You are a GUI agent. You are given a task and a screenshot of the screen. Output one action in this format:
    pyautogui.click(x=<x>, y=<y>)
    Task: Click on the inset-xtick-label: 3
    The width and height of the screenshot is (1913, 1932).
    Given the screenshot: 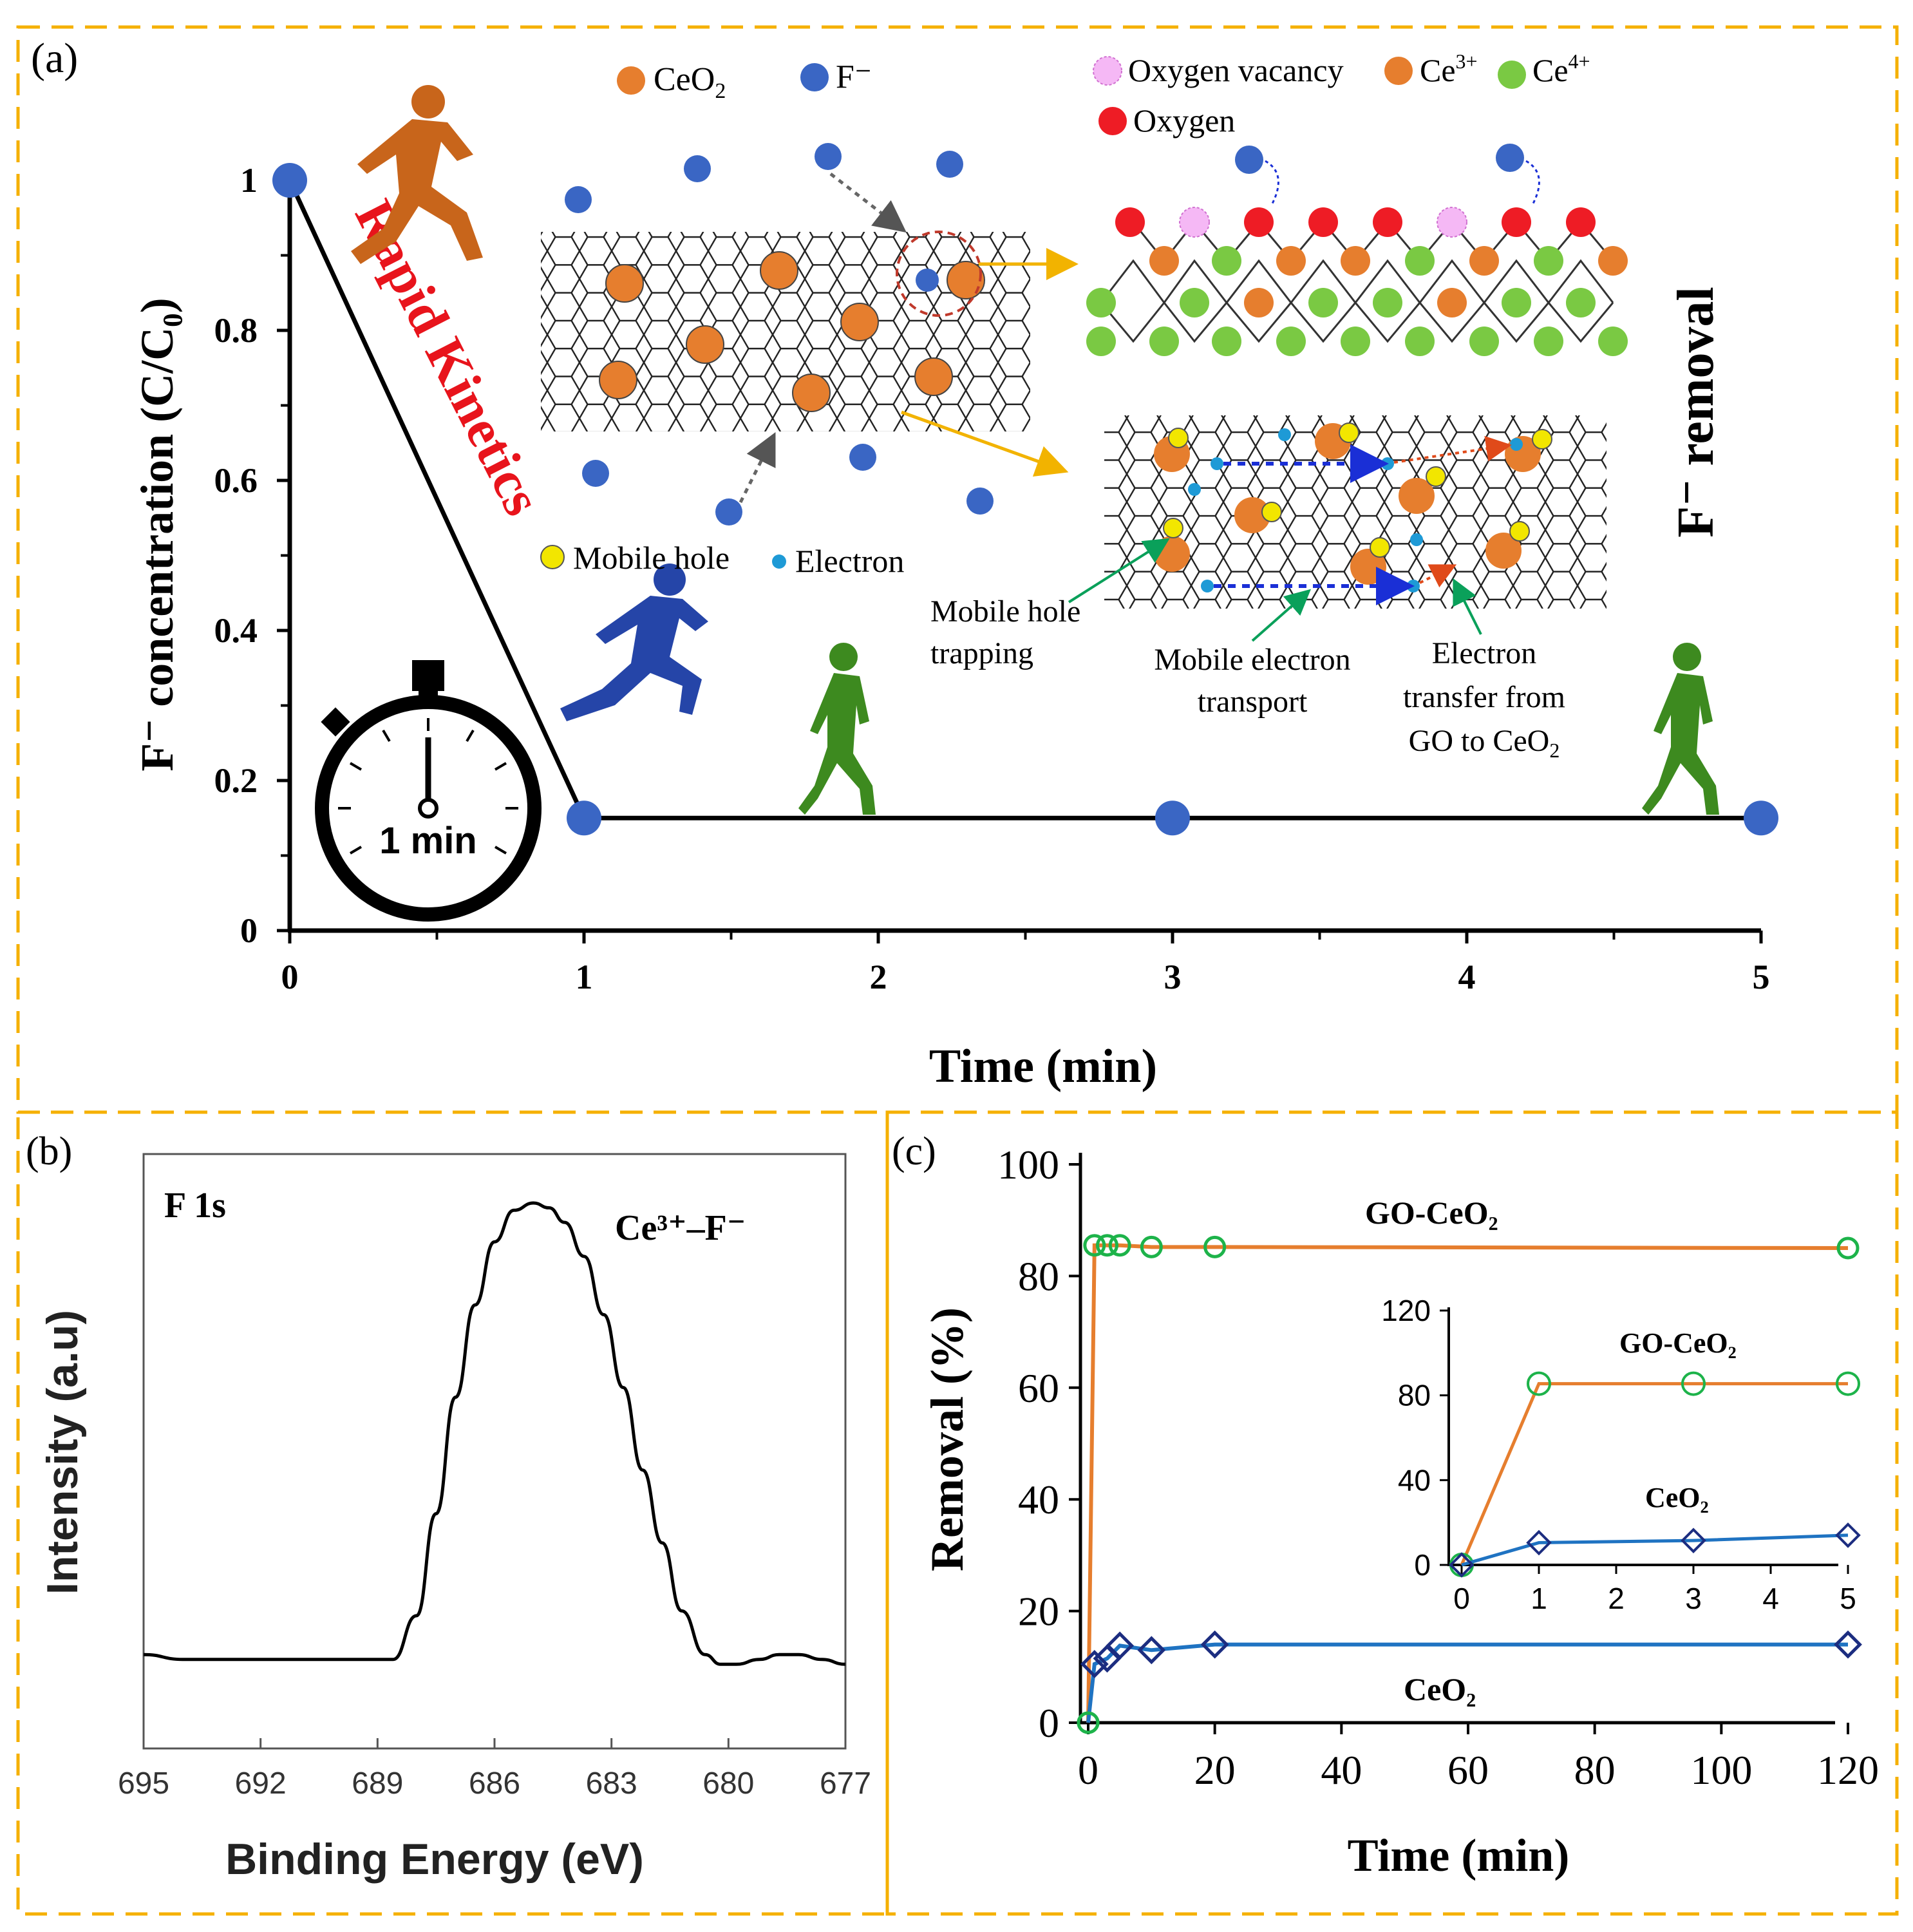 What is the action you would take?
    pyautogui.click(x=1694, y=1599)
    